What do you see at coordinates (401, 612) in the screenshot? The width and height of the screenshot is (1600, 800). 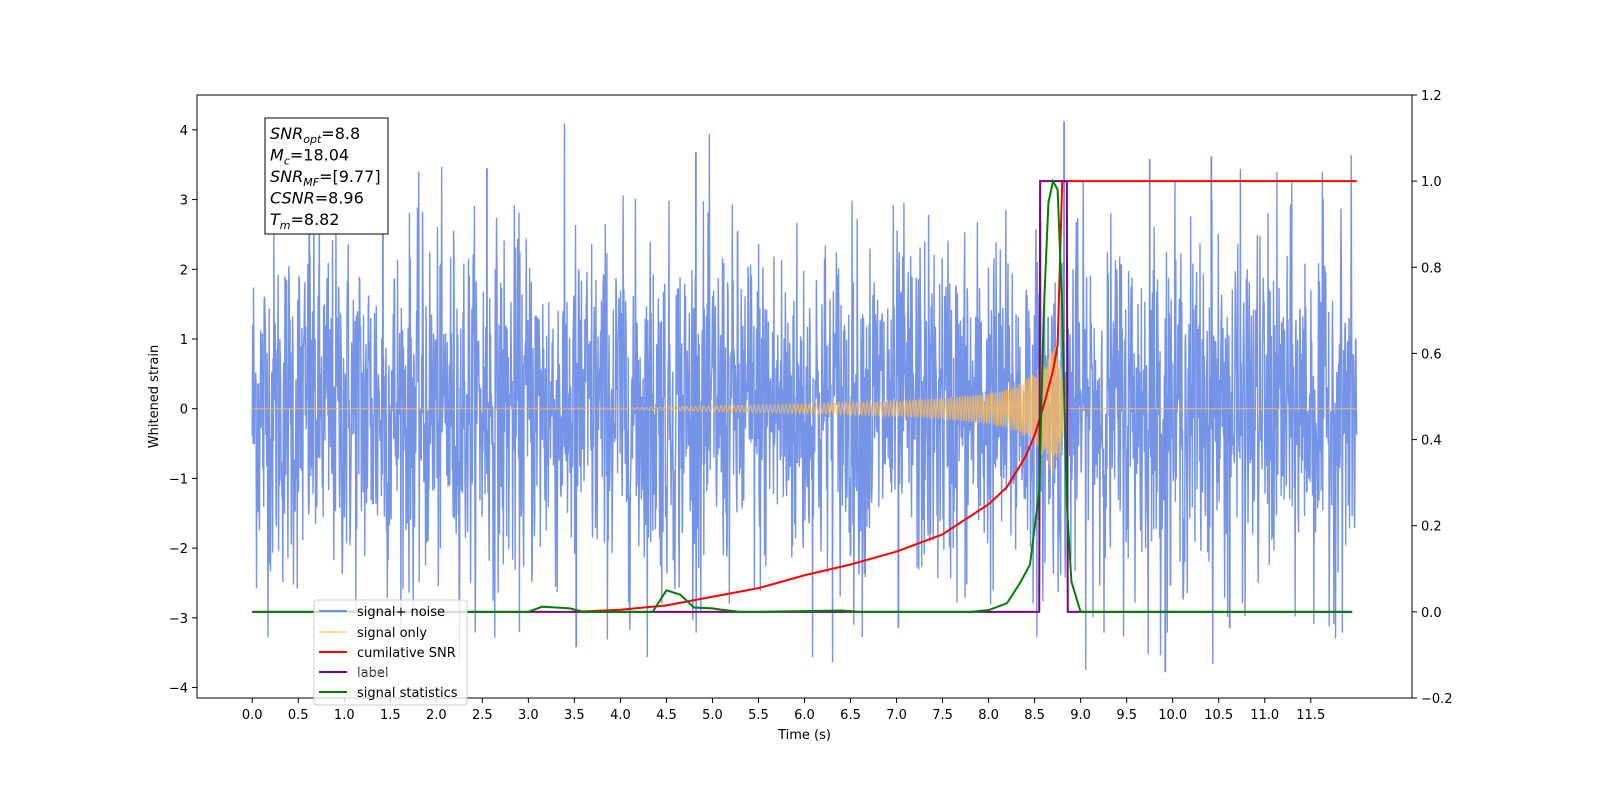 I see `legend-entry: signal+ noise` at bounding box center [401, 612].